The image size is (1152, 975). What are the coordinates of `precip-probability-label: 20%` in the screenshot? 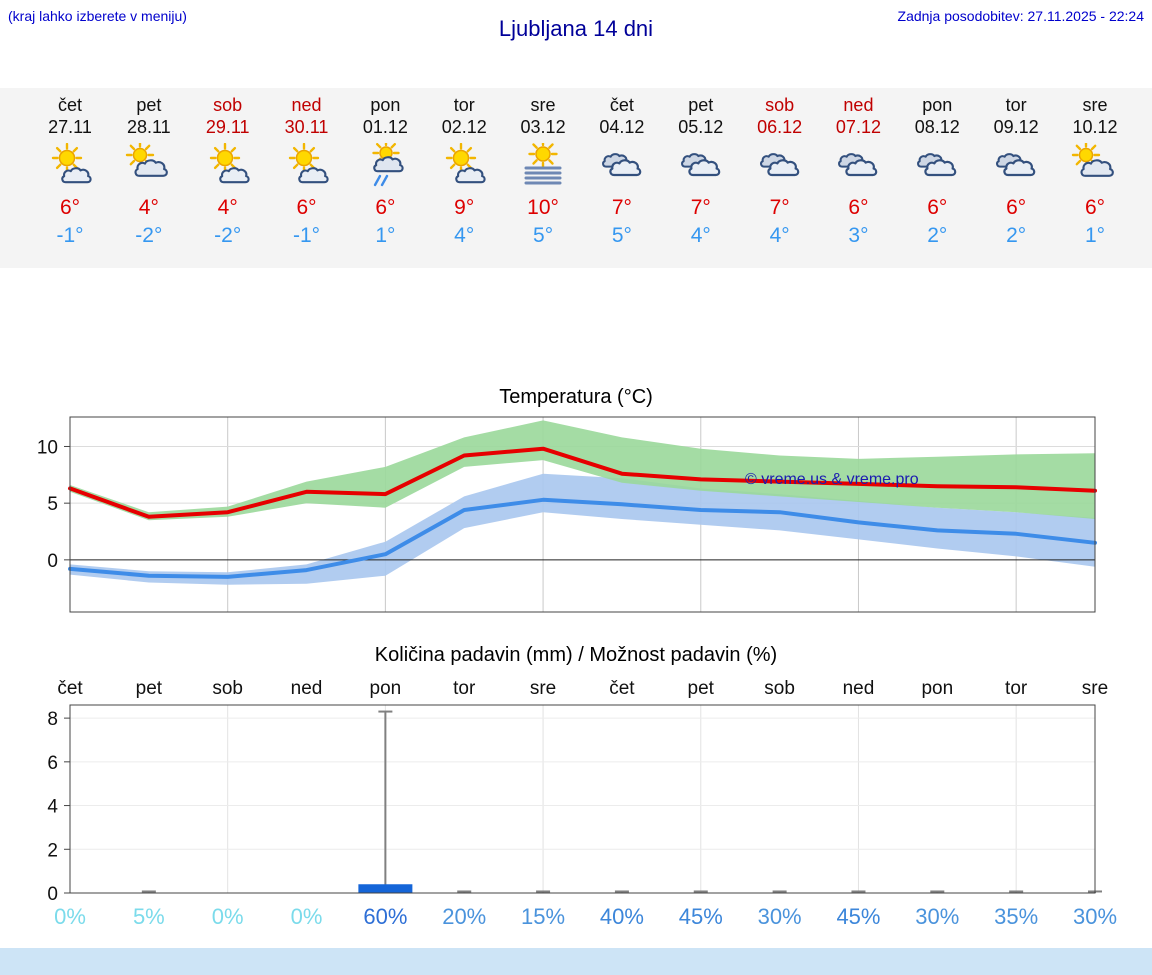 It's located at (464, 916).